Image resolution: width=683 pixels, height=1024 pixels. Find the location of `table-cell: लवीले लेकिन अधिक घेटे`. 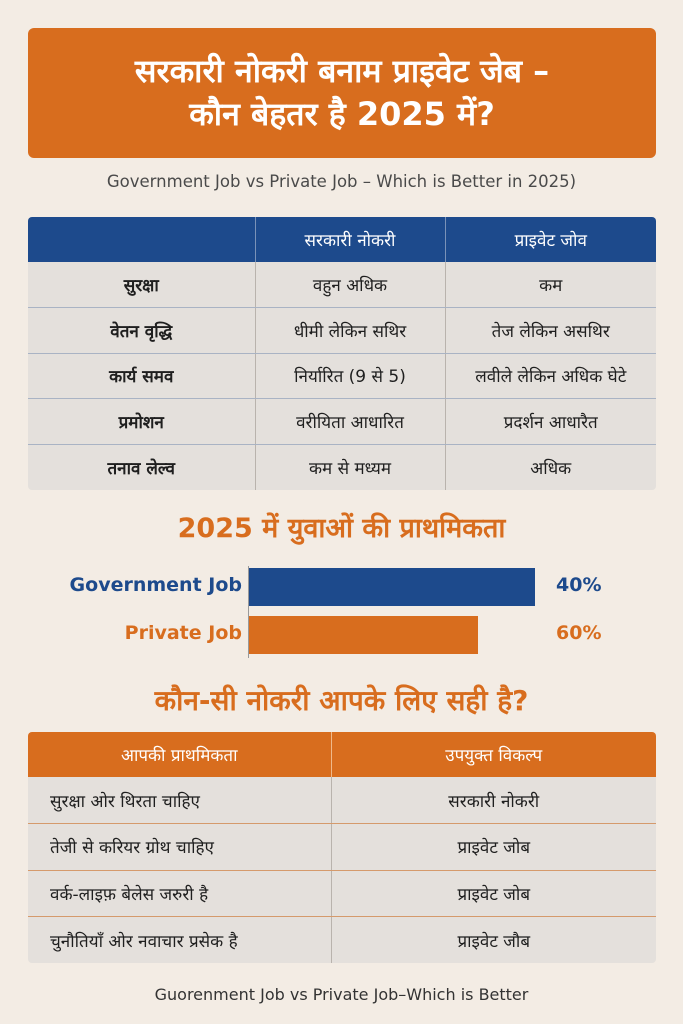

table-cell: लवीले लेकिन अधिक घेटे is located at coordinates (550, 376).